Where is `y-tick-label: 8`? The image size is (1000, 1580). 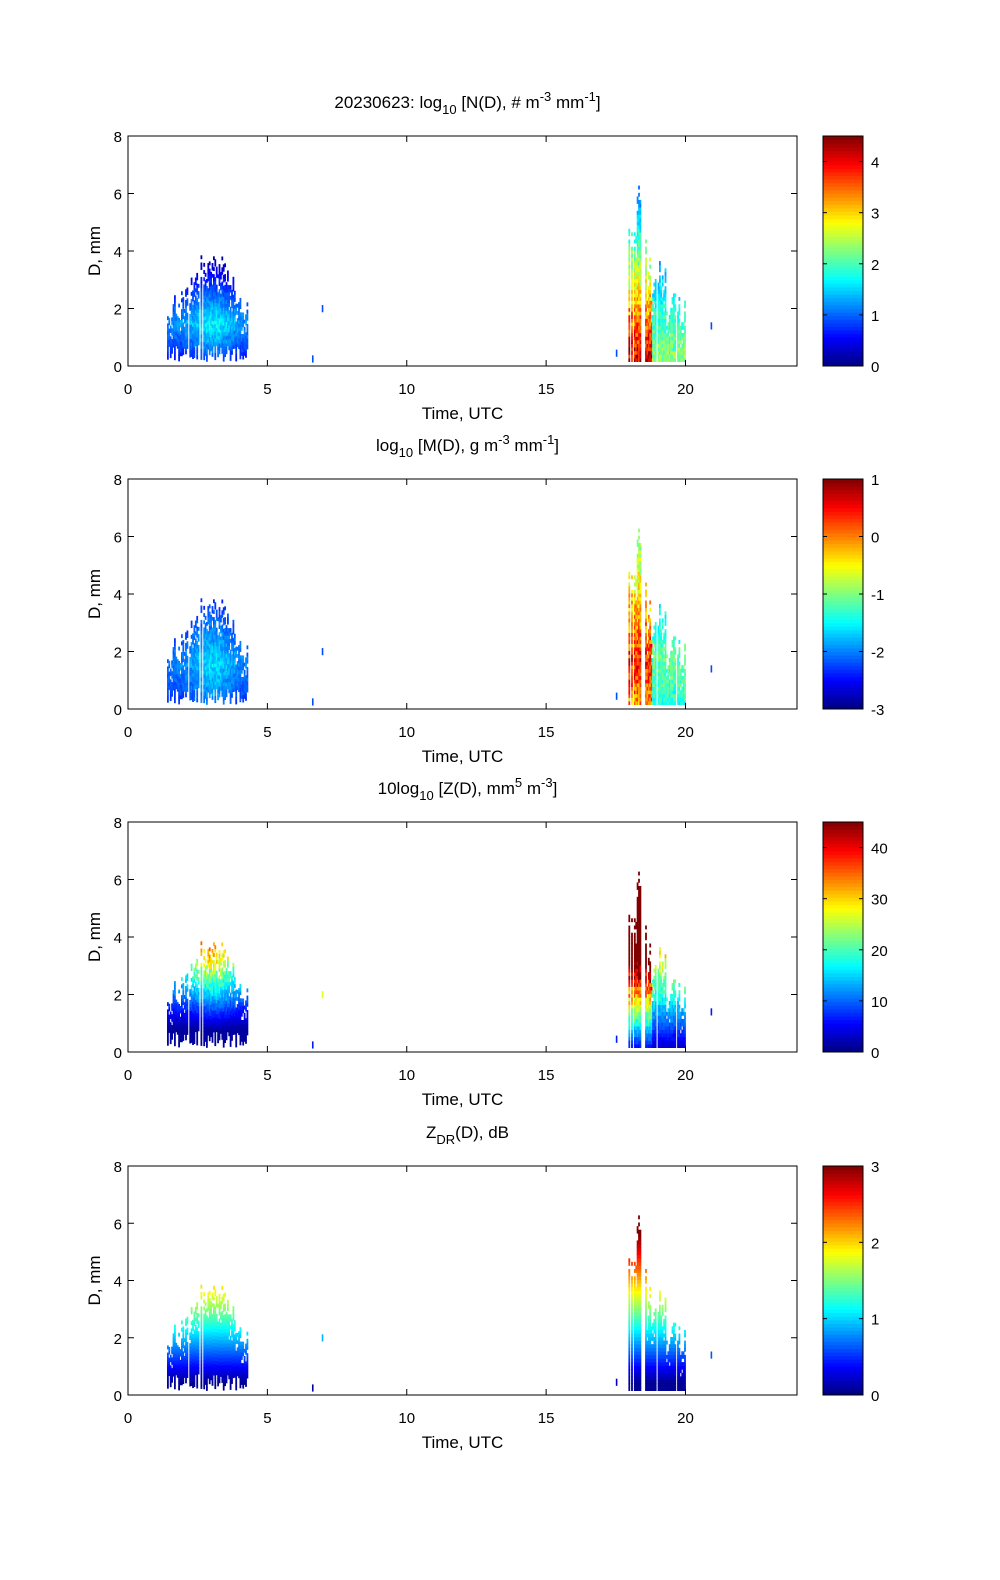 y-tick-label: 8 is located at coordinates (118, 480).